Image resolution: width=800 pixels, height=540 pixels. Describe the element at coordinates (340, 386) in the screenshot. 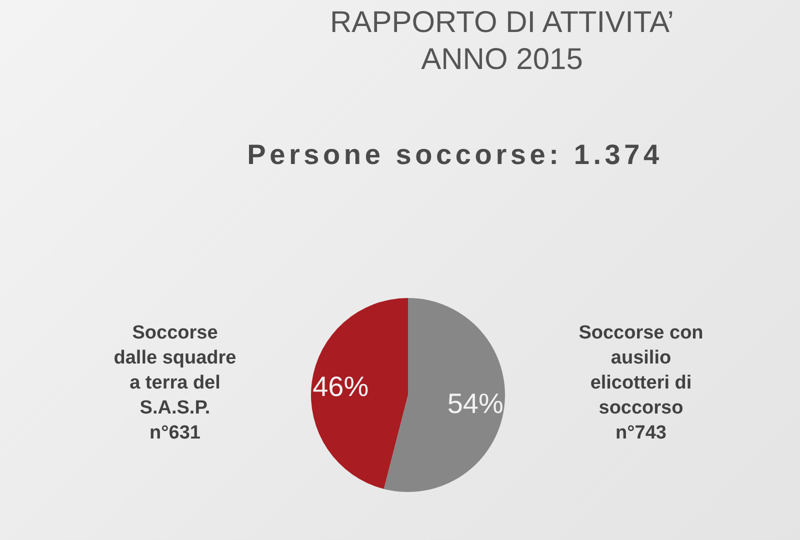

I see `data-label: 46%` at that location.